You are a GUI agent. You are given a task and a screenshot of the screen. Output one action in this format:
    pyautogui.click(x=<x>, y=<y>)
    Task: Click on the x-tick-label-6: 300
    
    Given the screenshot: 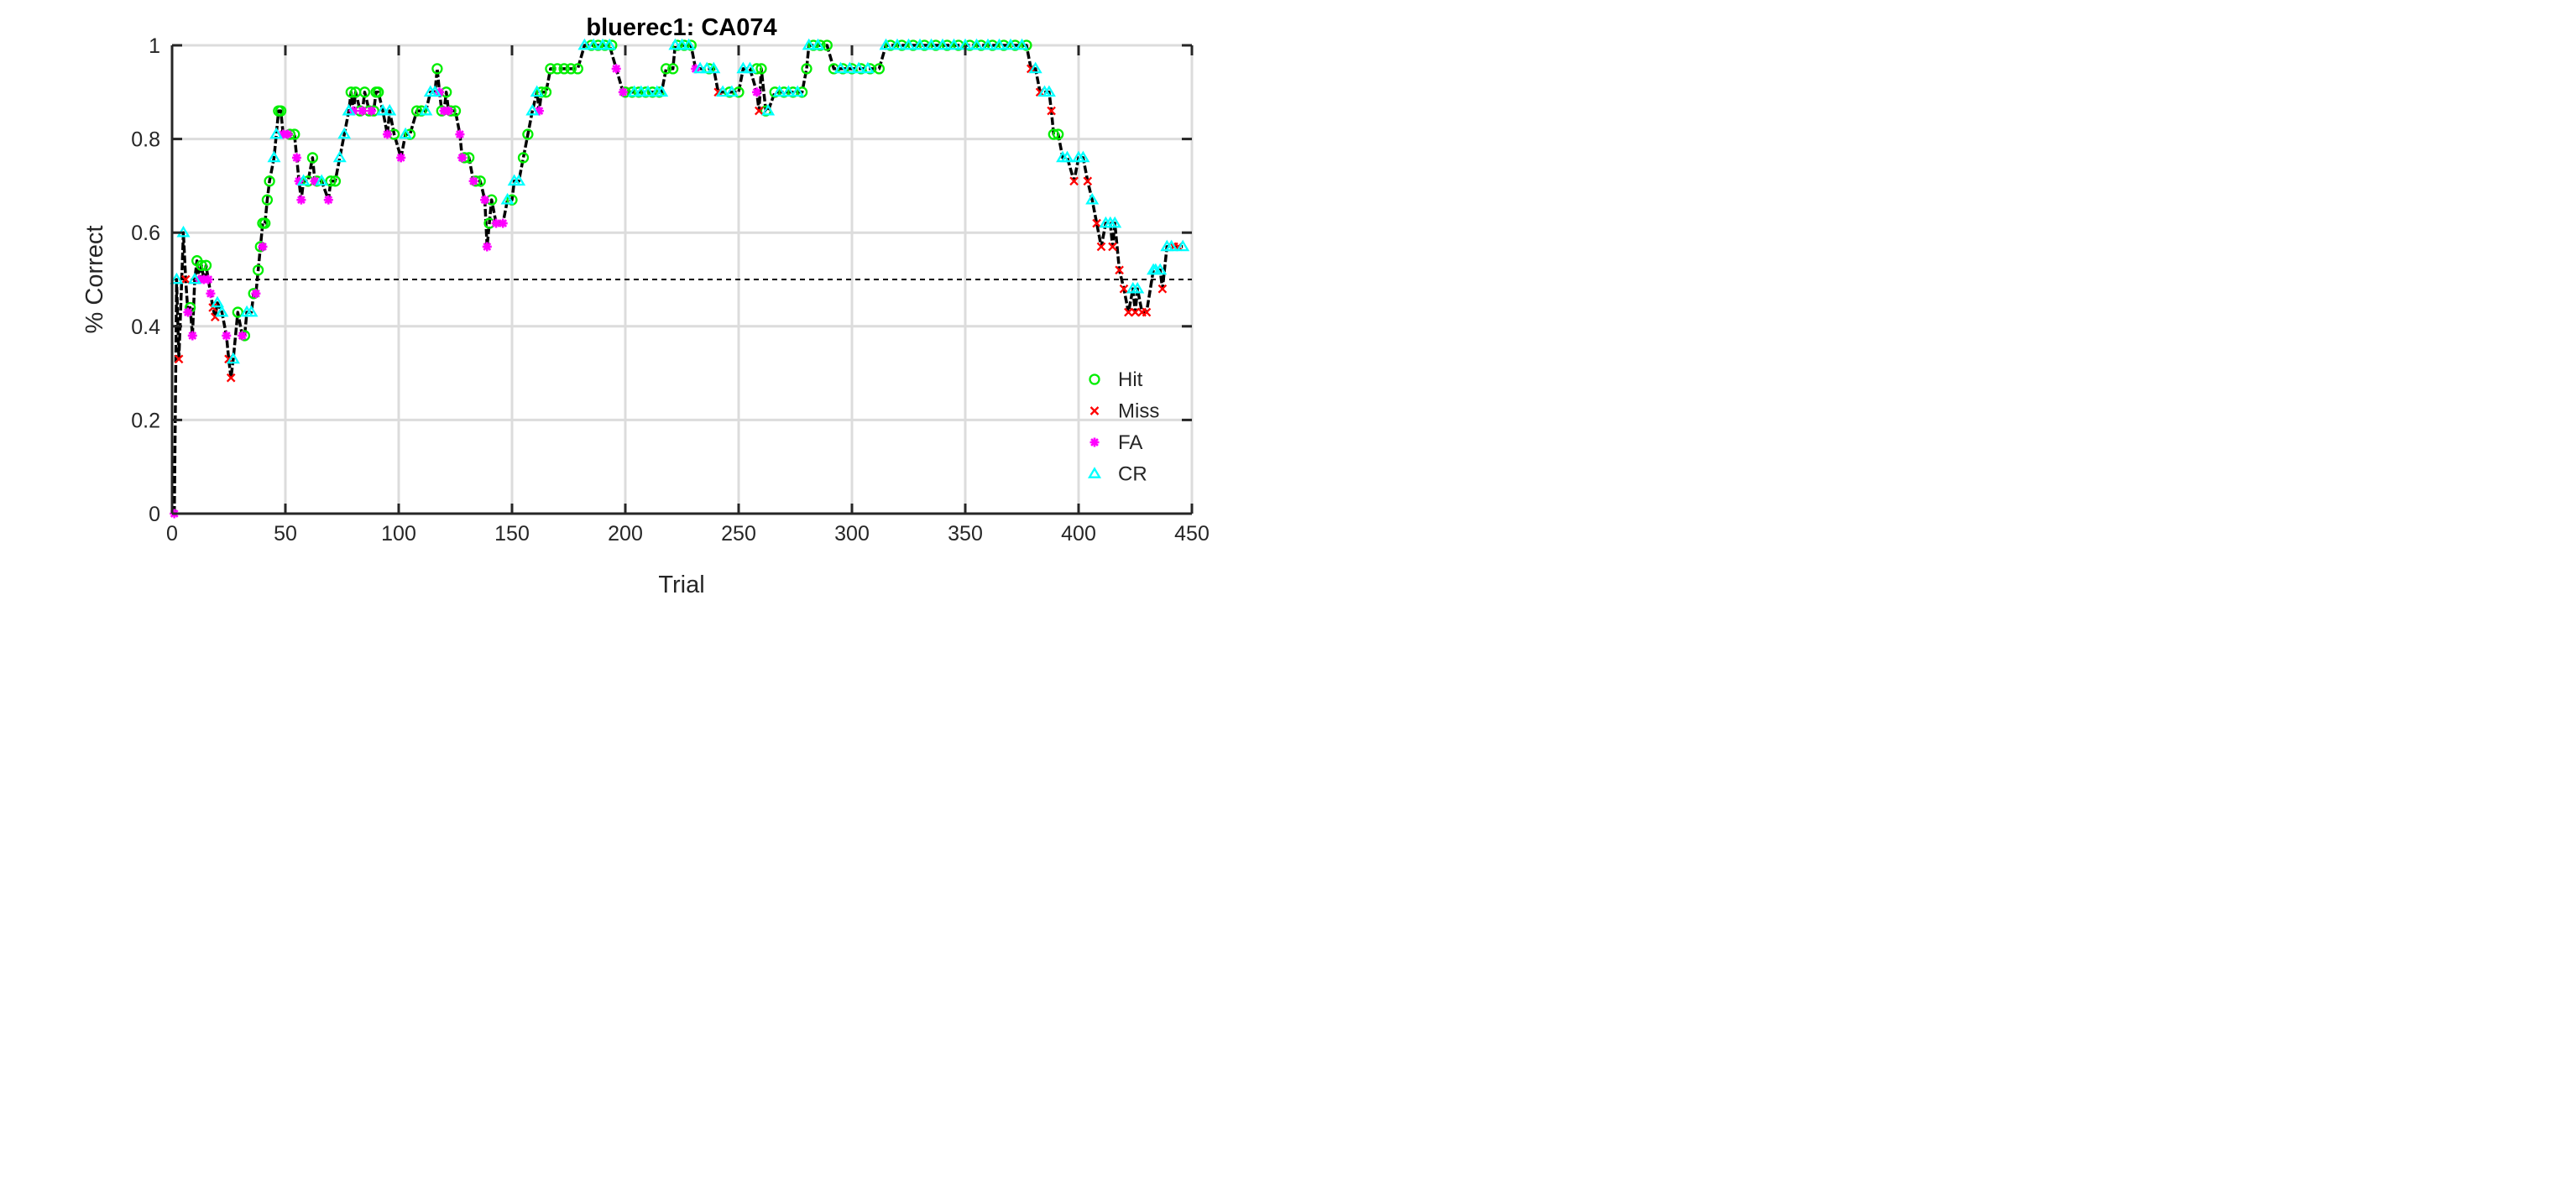 What is the action you would take?
    pyautogui.click(x=852, y=534)
    